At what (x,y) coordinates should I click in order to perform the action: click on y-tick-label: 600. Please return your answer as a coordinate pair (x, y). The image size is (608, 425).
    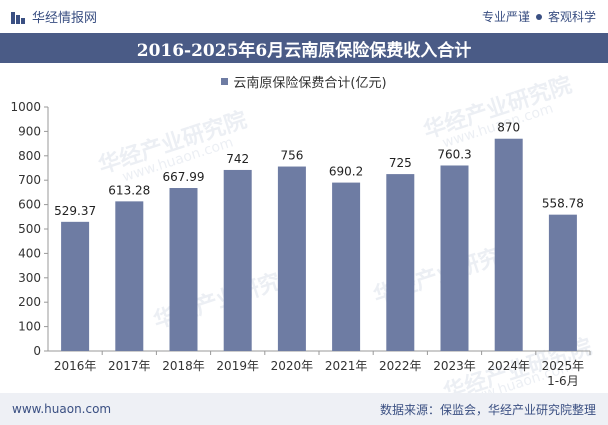
    Looking at the image, I should click on (29, 205).